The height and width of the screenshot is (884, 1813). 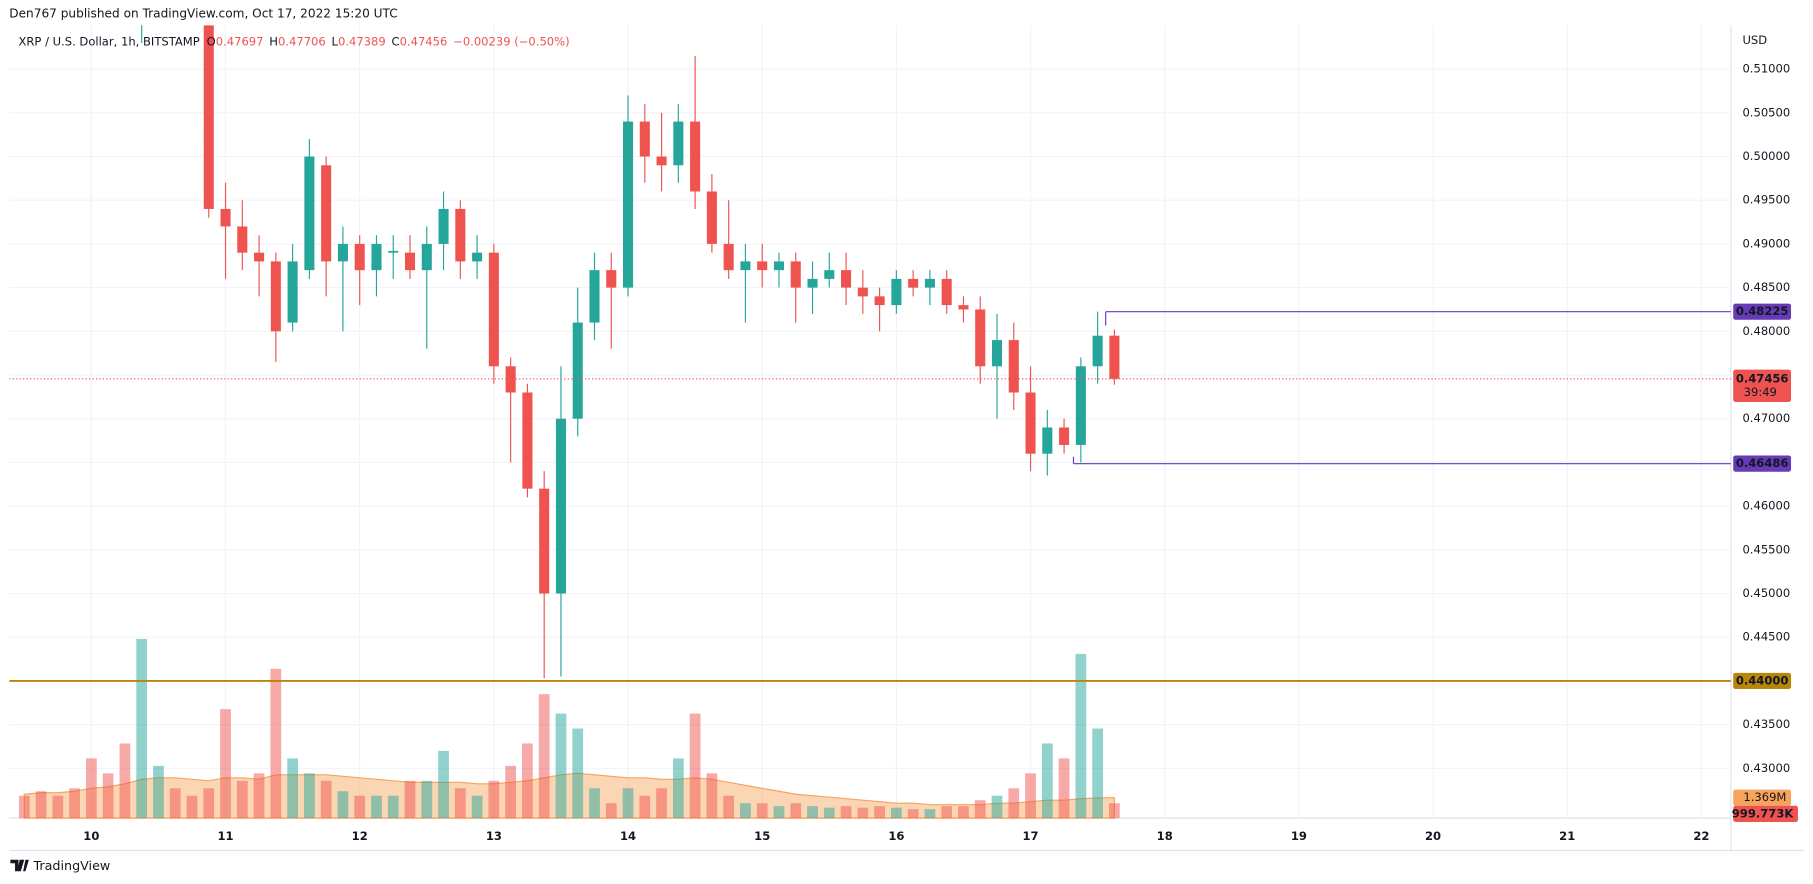 I want to click on x-tick-label: 19, so click(x=1299, y=836).